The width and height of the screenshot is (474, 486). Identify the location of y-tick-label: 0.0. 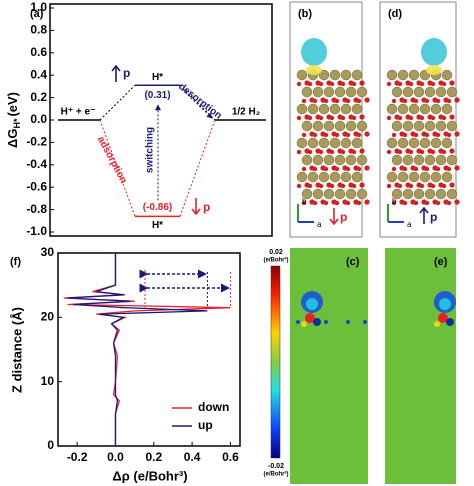
(38, 119).